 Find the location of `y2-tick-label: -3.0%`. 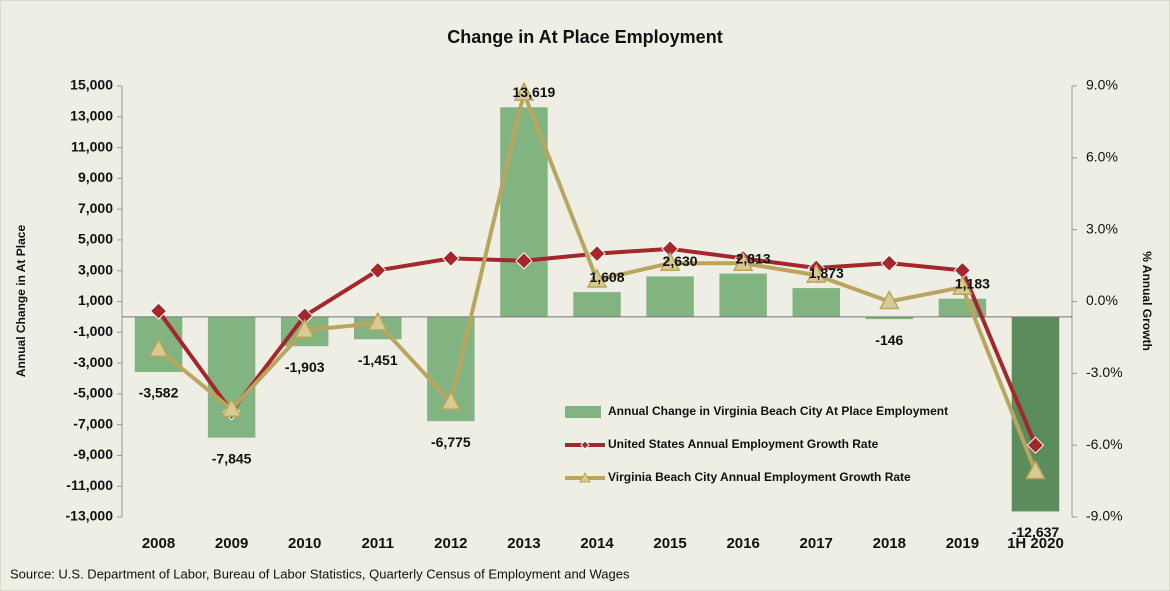

y2-tick-label: -3.0% is located at coordinates (1104, 372).